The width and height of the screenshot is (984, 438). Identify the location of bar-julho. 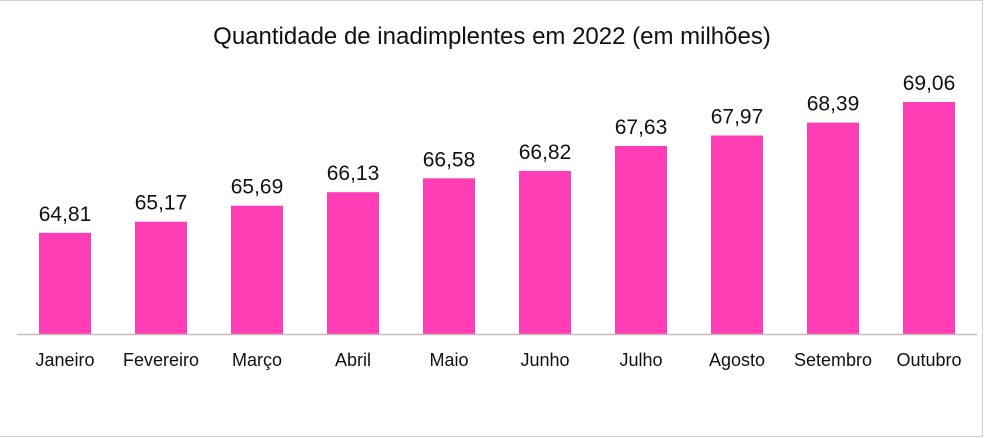
(641, 240).